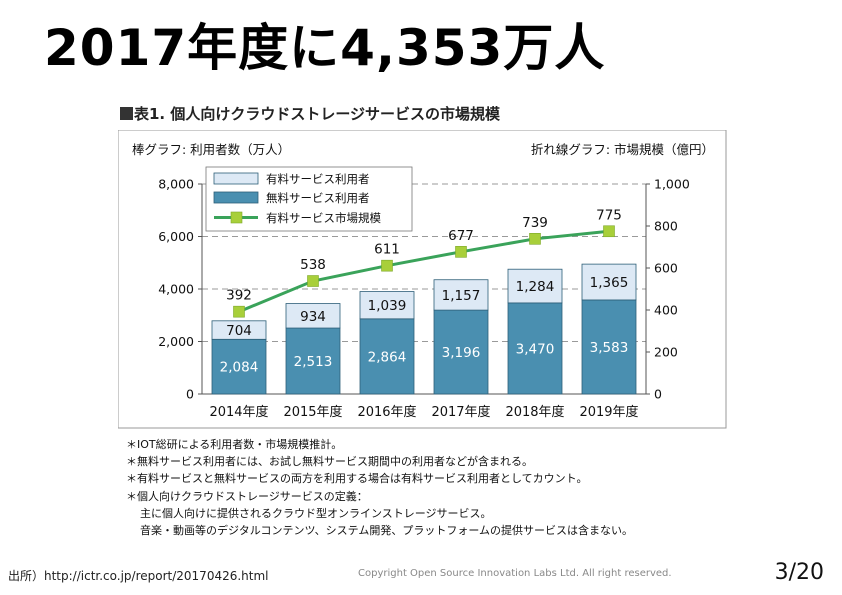 Image resolution: width=842 pixels, height=595 pixels. Describe the element at coordinates (316, 513) in the screenshot. I see `note-definition-line: 主に個人向けに提供されるクラウド型オンラインストレージサービス。` at that location.